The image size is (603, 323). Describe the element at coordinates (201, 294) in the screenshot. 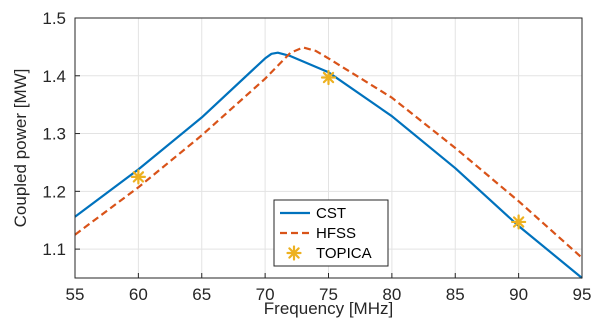

I see `x-tick-label: 65` at that location.